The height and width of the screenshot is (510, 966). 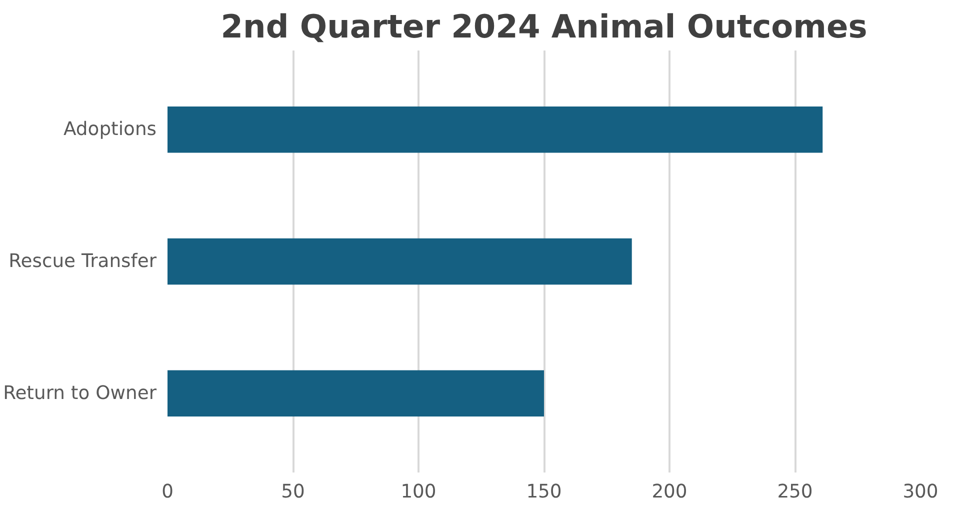 I want to click on x-tick-label: 100, so click(x=418, y=492).